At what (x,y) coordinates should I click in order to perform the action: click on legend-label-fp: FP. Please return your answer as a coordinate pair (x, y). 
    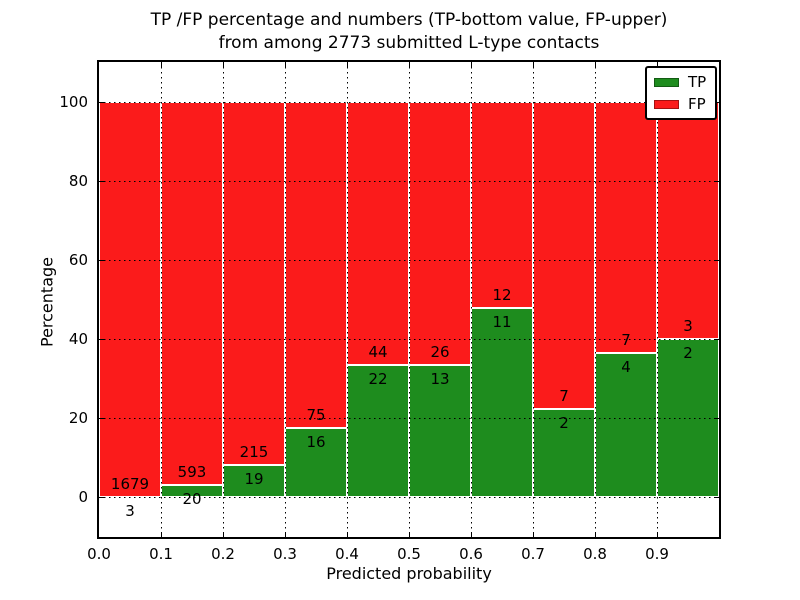
    Looking at the image, I should click on (697, 104).